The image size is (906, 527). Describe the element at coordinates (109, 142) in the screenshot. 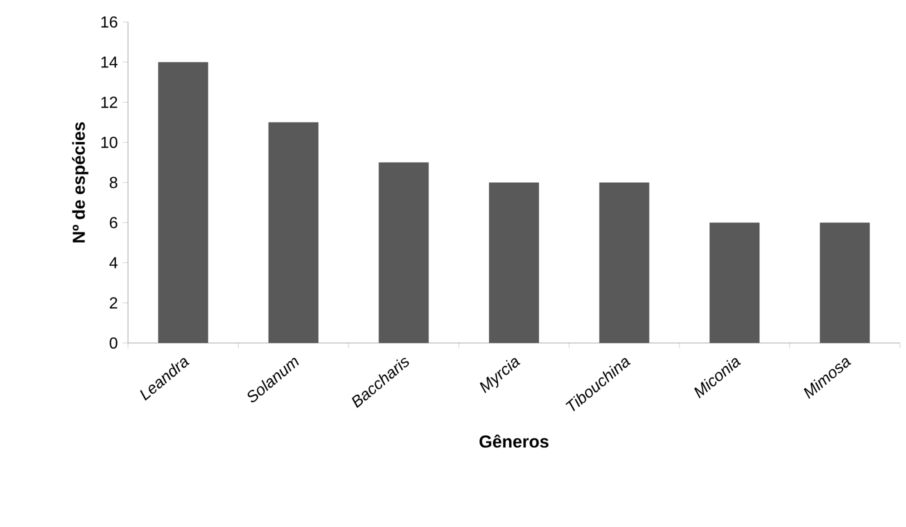

I see `y-tick-label: 10` at that location.